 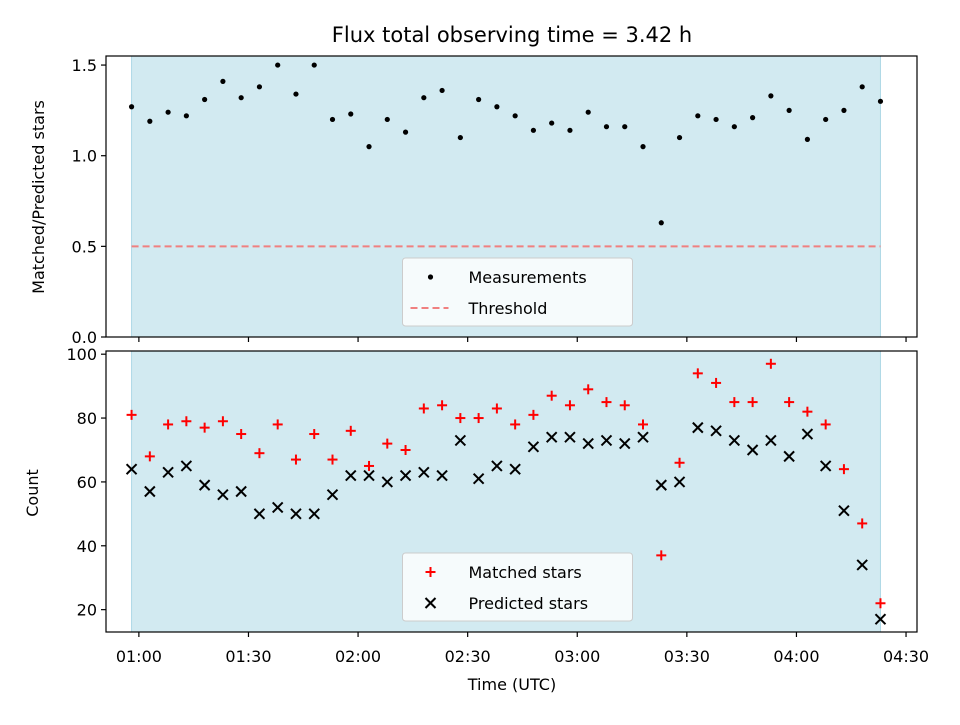 What do you see at coordinates (525, 572) in the screenshot?
I see `legend-label: Matched stars` at bounding box center [525, 572].